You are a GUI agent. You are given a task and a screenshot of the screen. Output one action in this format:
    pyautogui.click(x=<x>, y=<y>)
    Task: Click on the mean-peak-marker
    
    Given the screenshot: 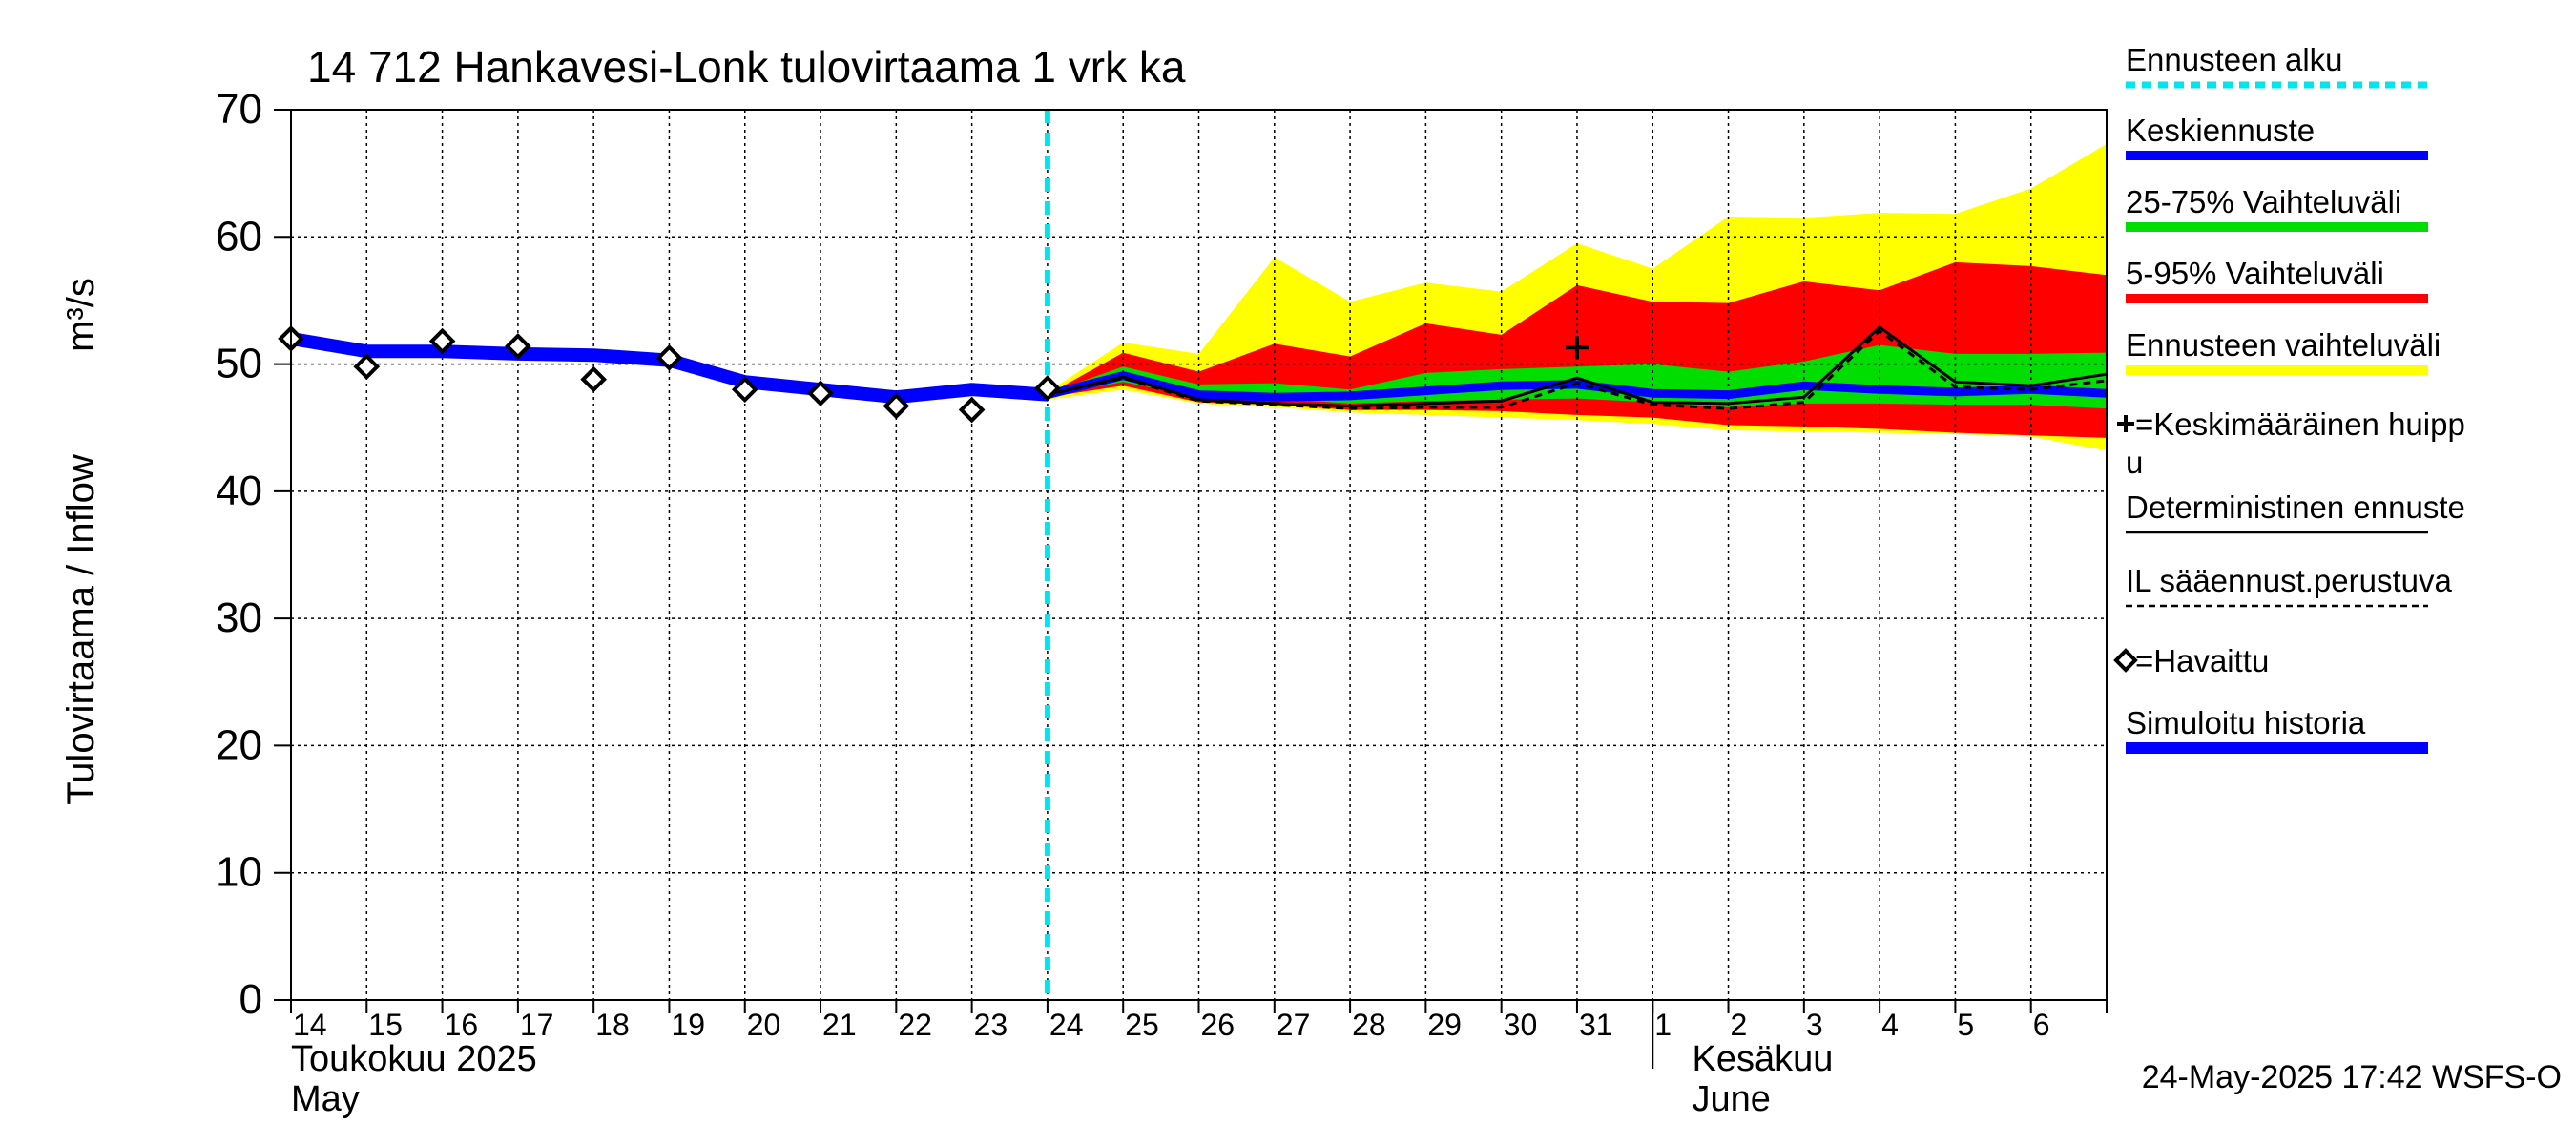 What is the action you would take?
    pyautogui.click(x=1577, y=348)
    